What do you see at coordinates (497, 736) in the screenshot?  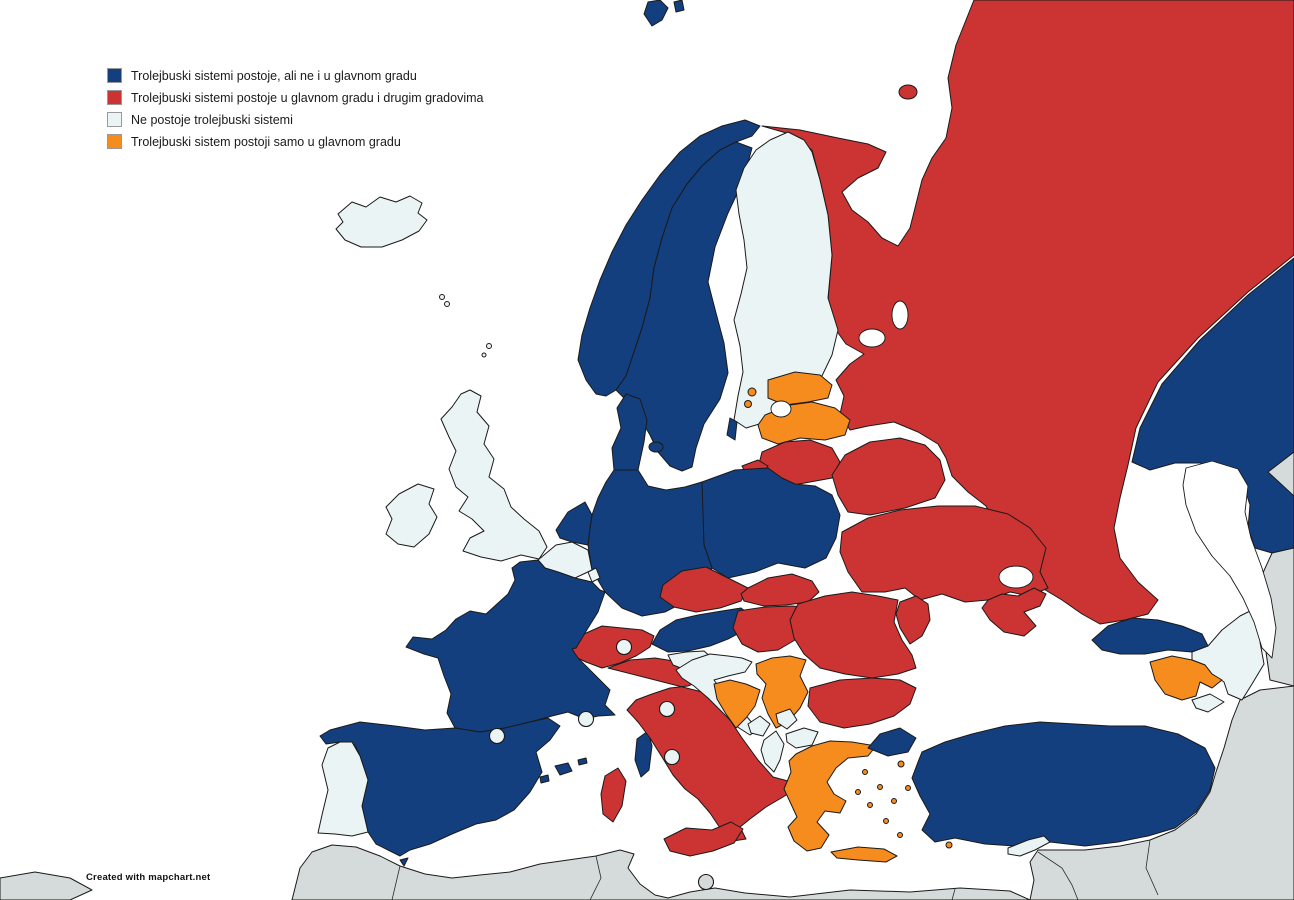 I see `microstate-andorra` at bounding box center [497, 736].